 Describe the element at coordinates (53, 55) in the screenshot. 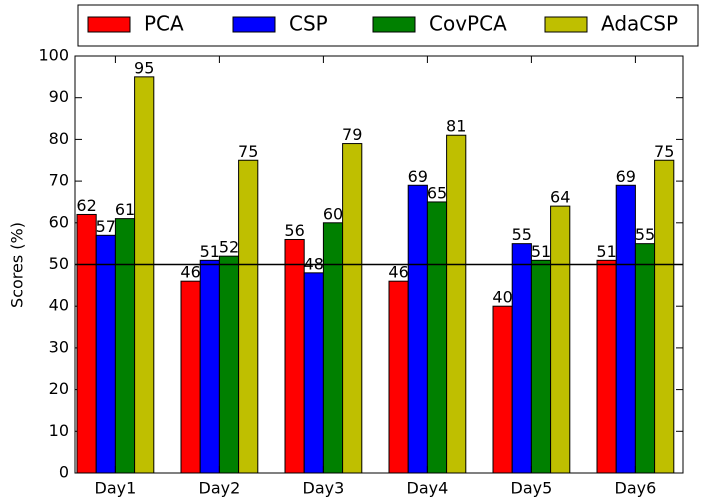

I see `y-tick-label: 100` at that location.